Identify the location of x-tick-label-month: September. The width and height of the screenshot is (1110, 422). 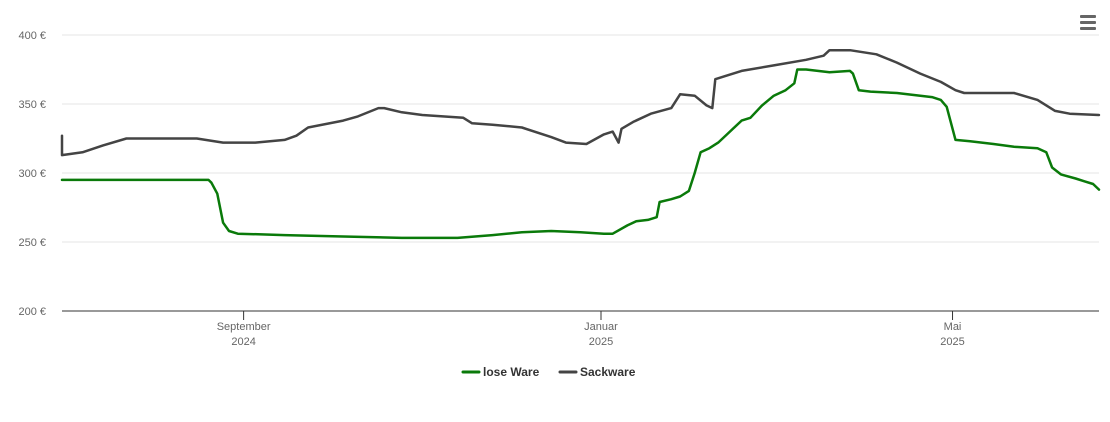
(244, 327).